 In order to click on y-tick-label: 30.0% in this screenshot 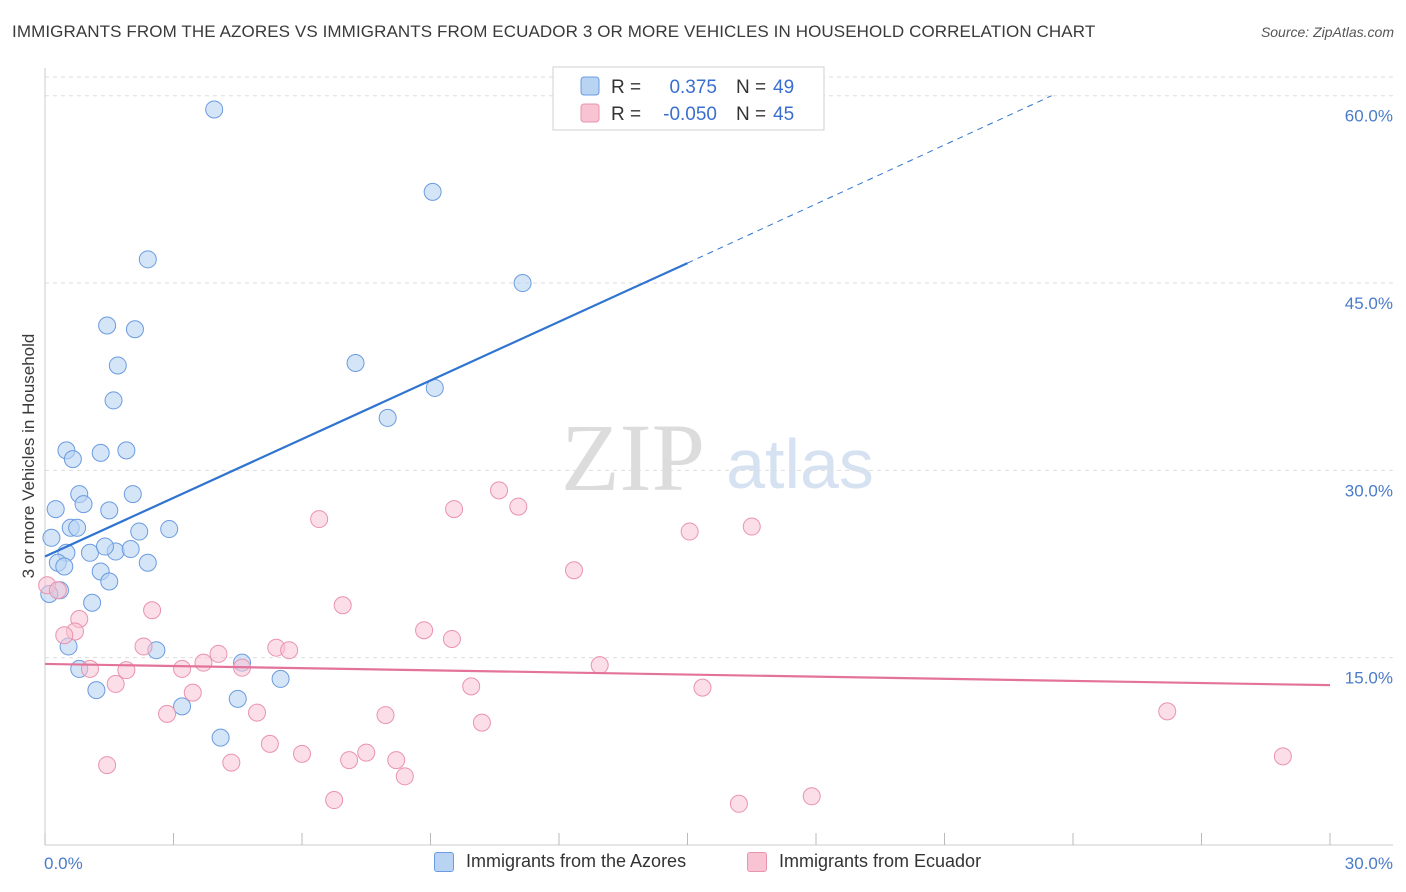, I will do `click(1369, 490)`.